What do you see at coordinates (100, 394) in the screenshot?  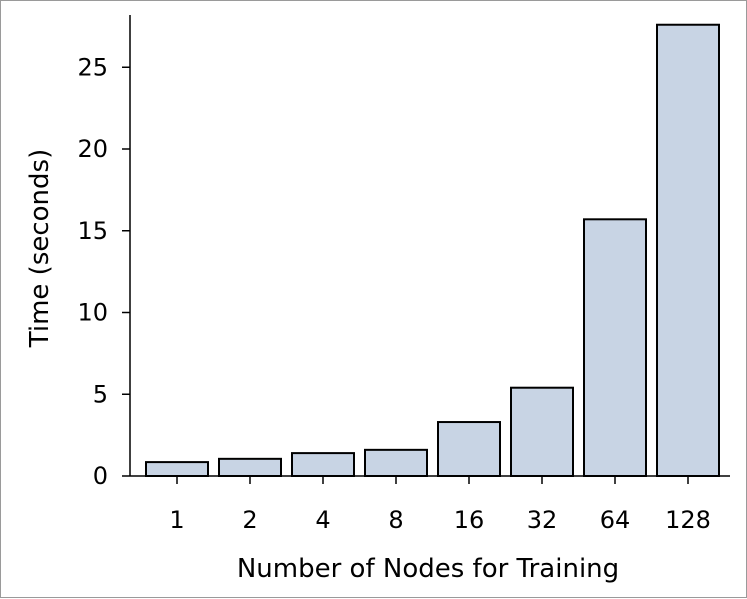 I see `y-tick-label: 5` at bounding box center [100, 394].